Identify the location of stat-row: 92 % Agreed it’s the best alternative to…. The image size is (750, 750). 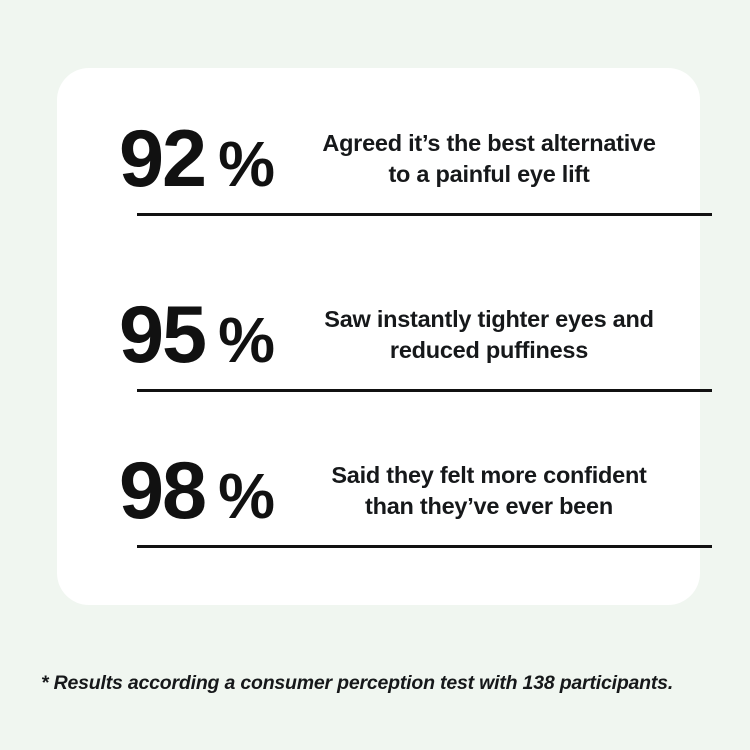
(384, 159).